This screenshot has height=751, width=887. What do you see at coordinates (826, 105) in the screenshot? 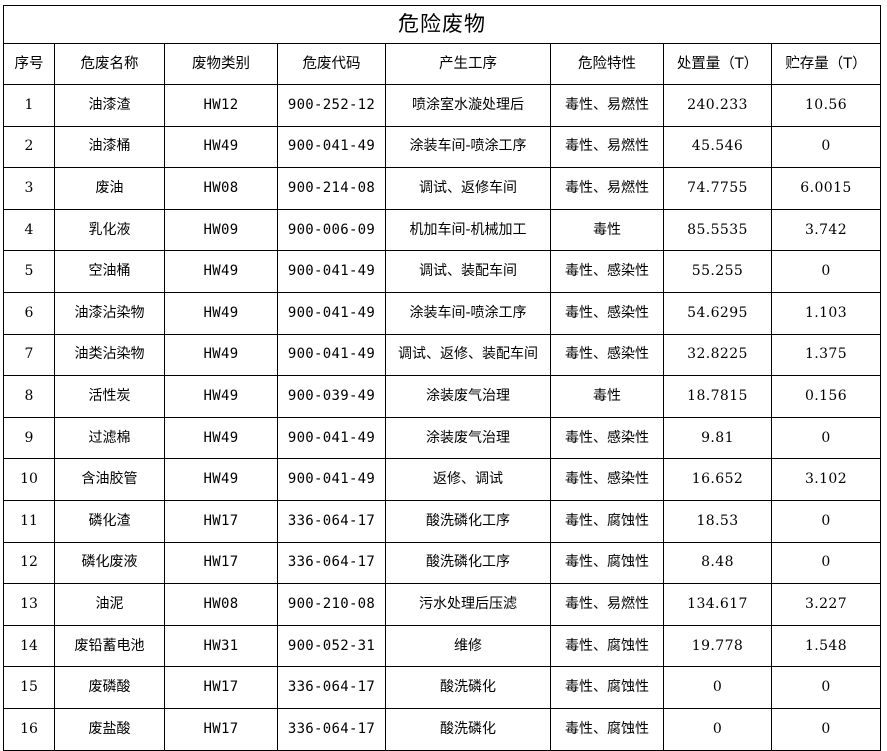
I see `cell-storage: 10.56` at bounding box center [826, 105].